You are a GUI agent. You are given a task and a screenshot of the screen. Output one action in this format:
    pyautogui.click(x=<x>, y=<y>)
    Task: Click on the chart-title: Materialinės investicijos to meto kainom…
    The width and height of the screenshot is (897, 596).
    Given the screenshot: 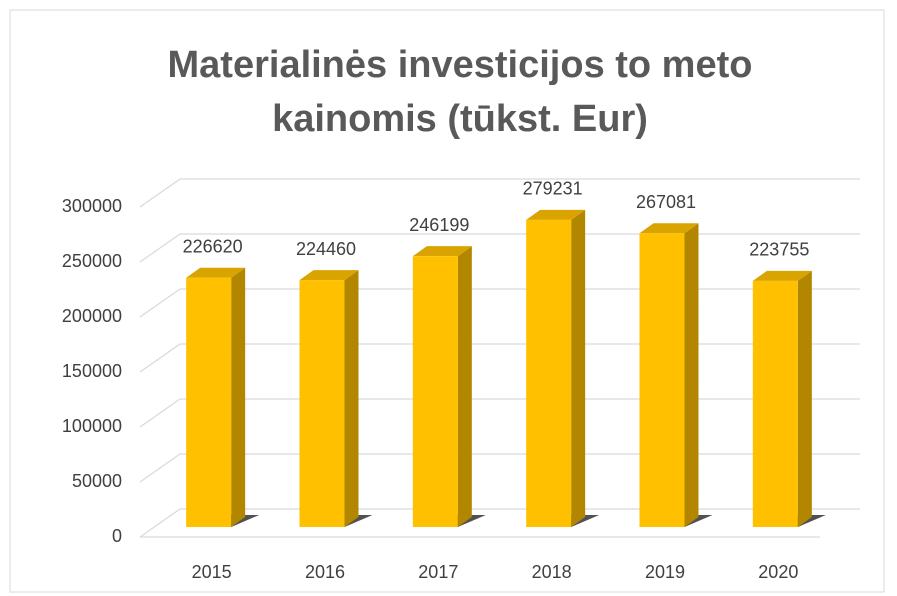 What is the action you would take?
    pyautogui.click(x=460, y=92)
    